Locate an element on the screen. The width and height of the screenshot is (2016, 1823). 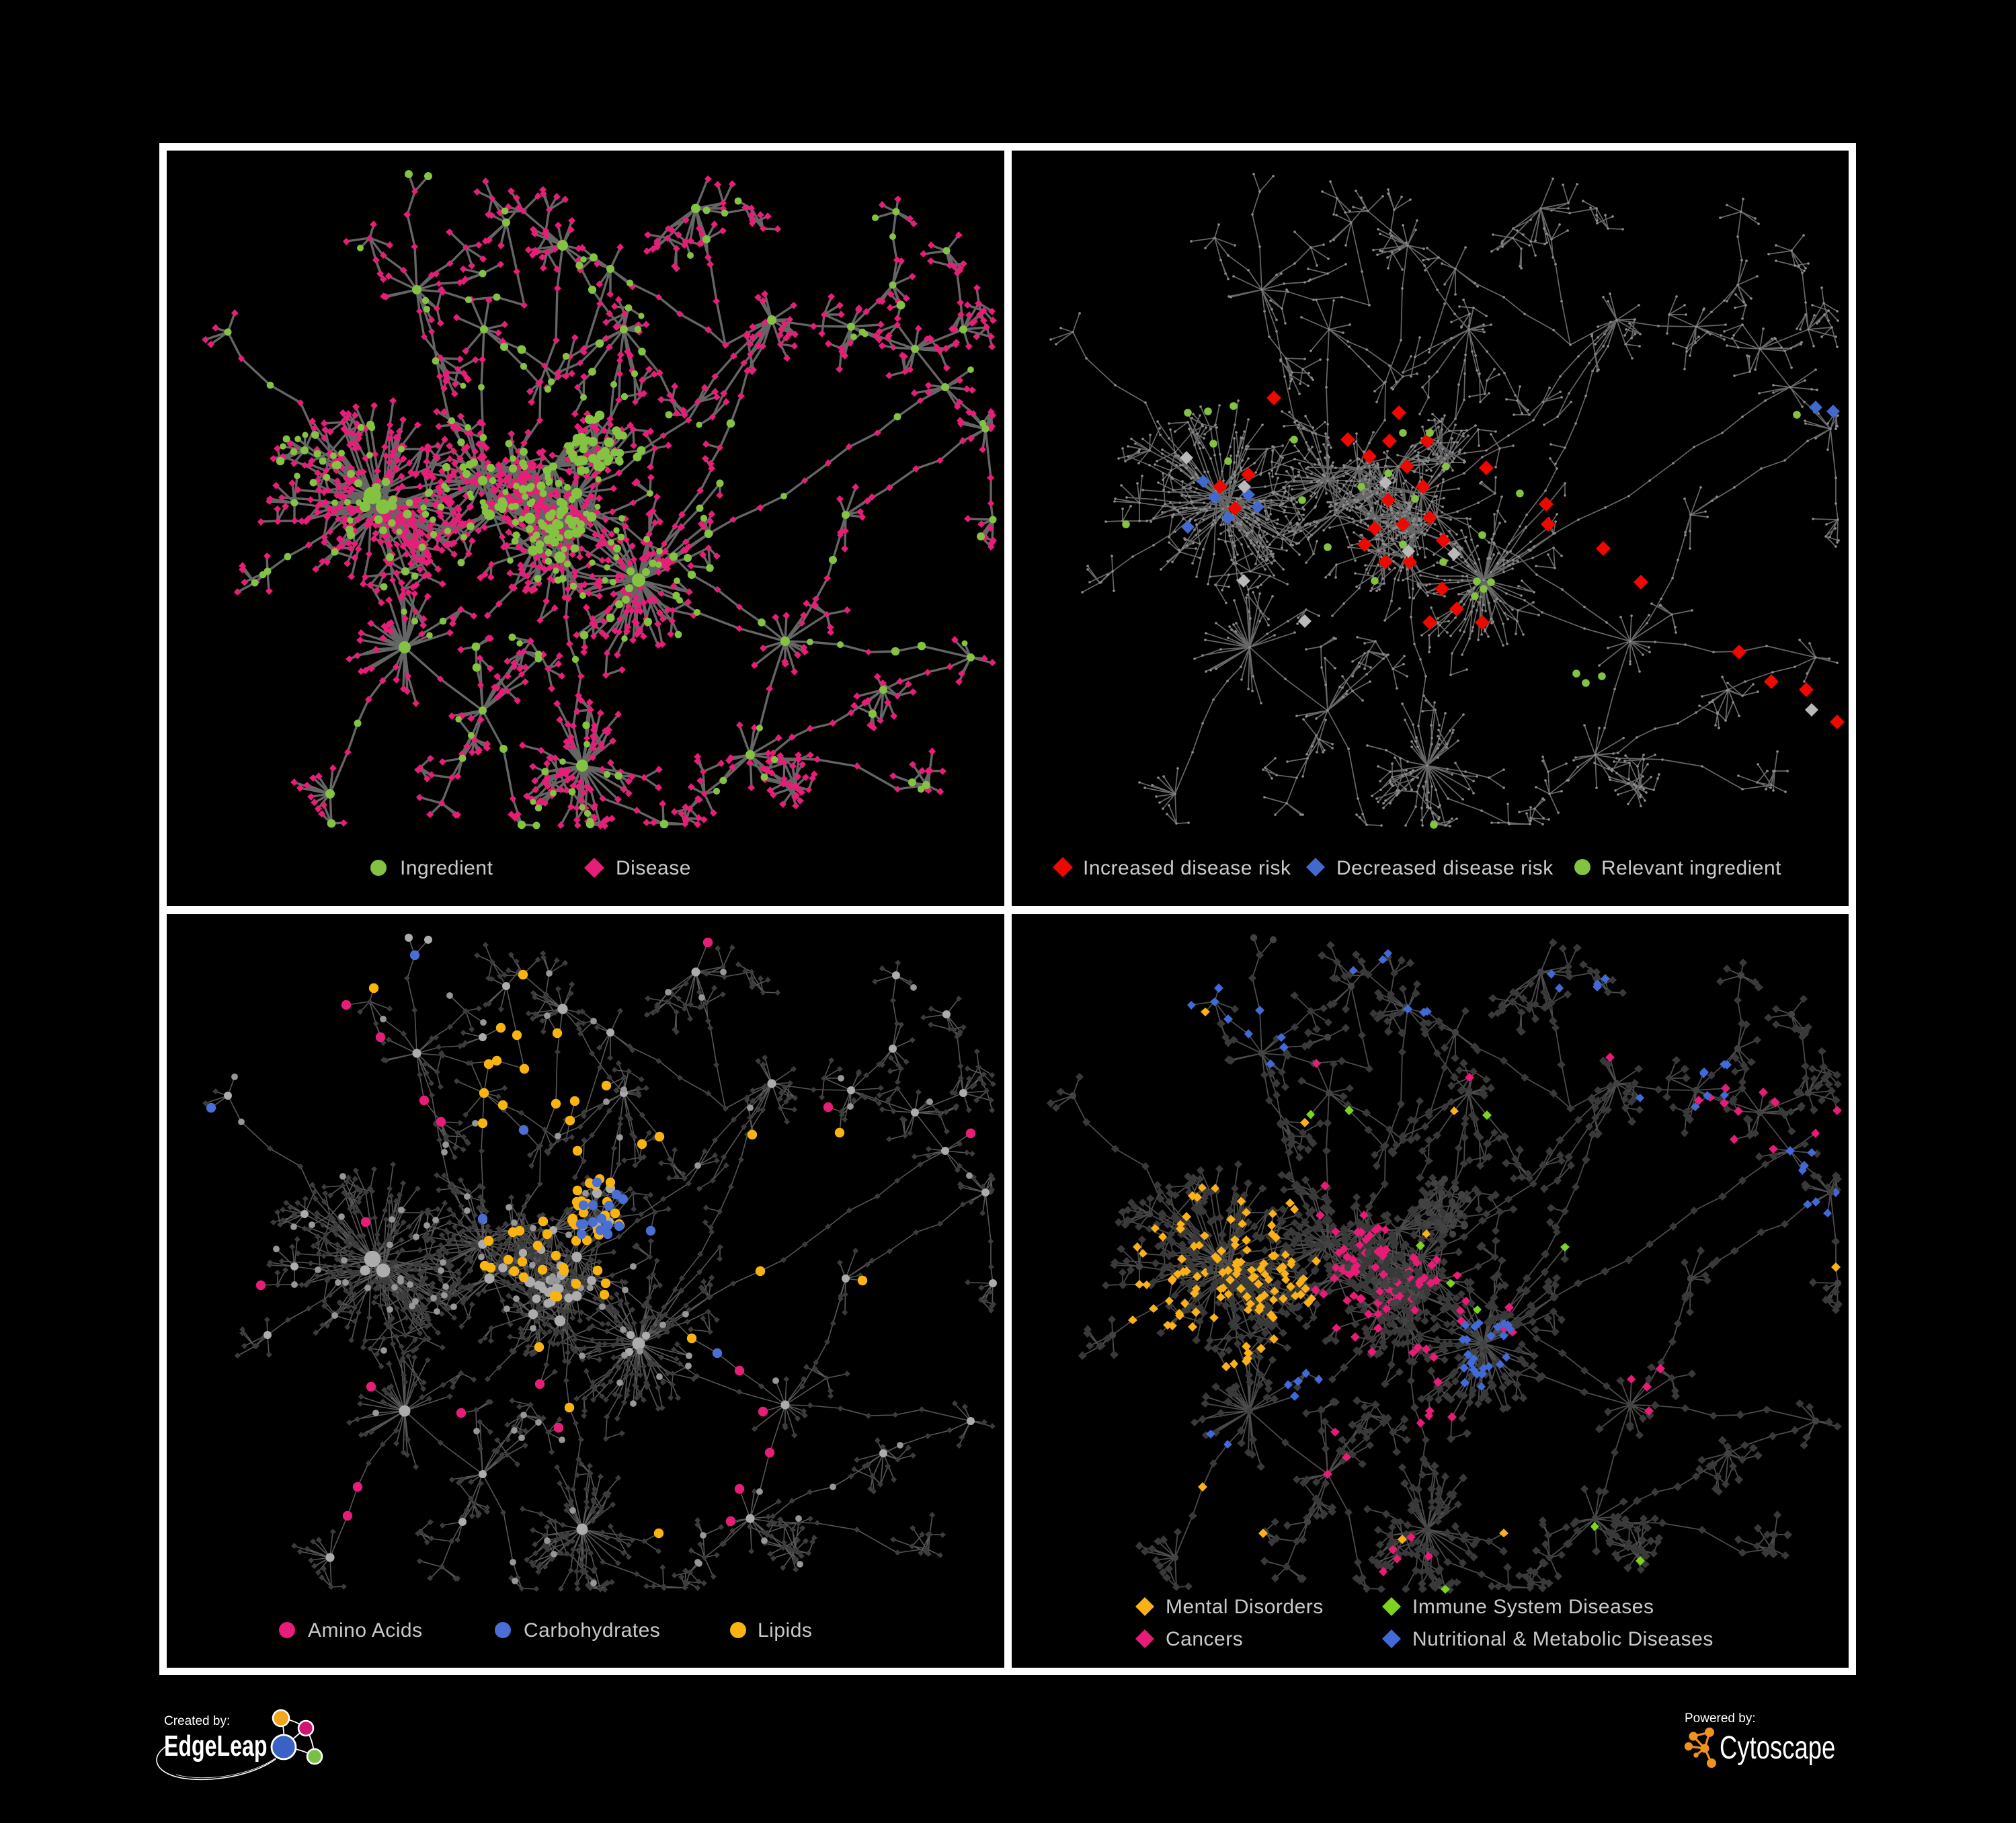
svg-text: Ingredient is located at coordinates (446, 868).